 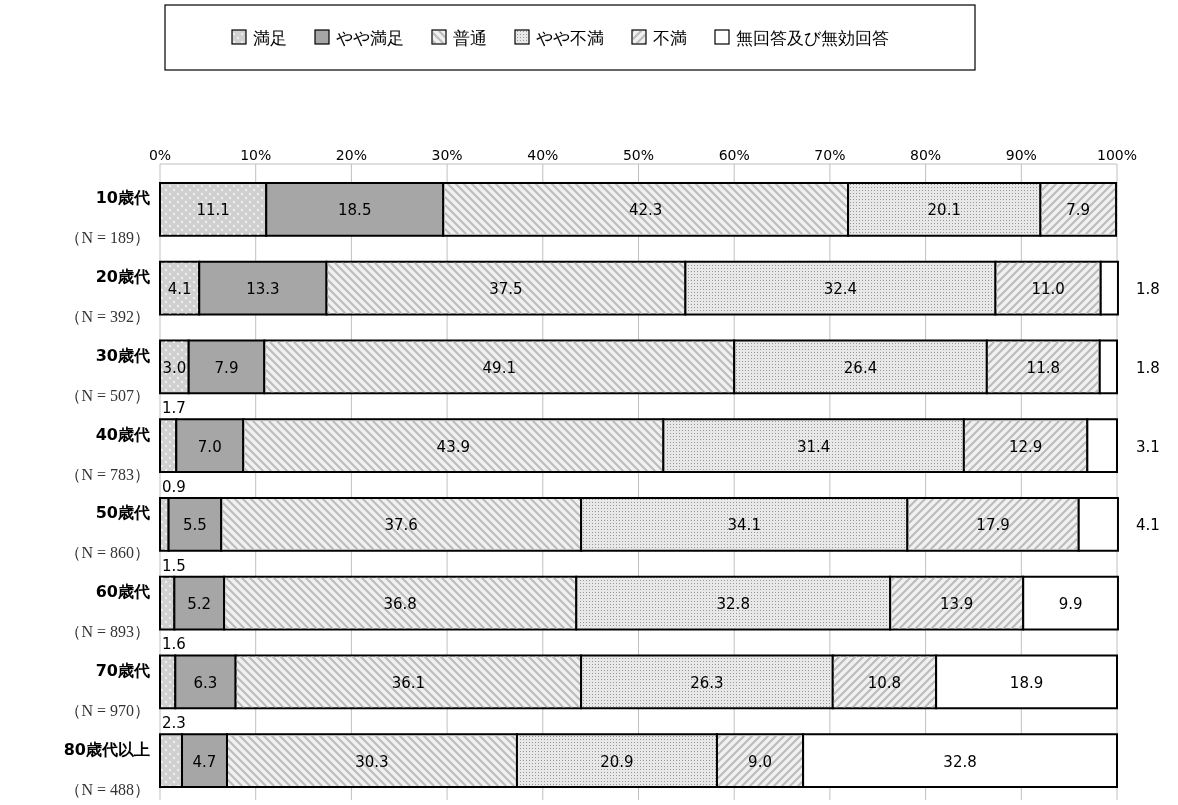 What do you see at coordinates (830, 155) in the screenshot?
I see `x-tick-label: 70%` at bounding box center [830, 155].